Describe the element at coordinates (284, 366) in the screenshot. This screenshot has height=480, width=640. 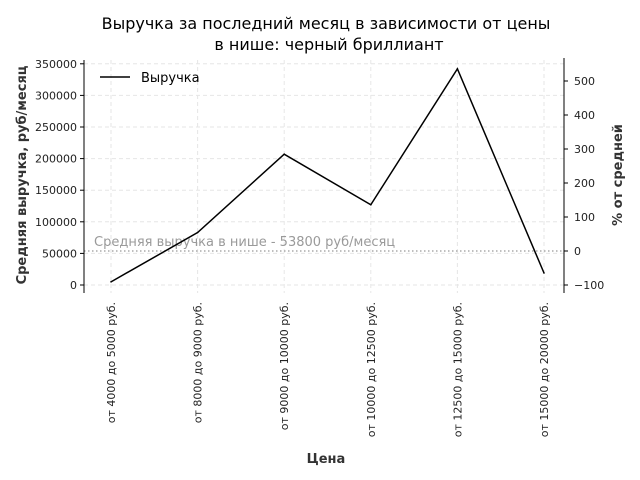
I see `x-tick-label-2: от 9000 до 10000 руб.` at that location.